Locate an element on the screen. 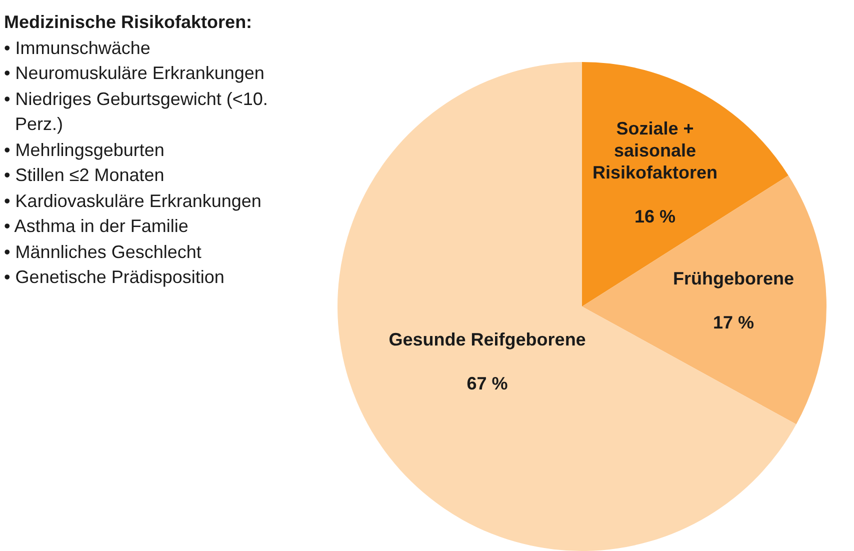  text: • Neuromuskuläre Erkrankungen is located at coordinates (135, 73).